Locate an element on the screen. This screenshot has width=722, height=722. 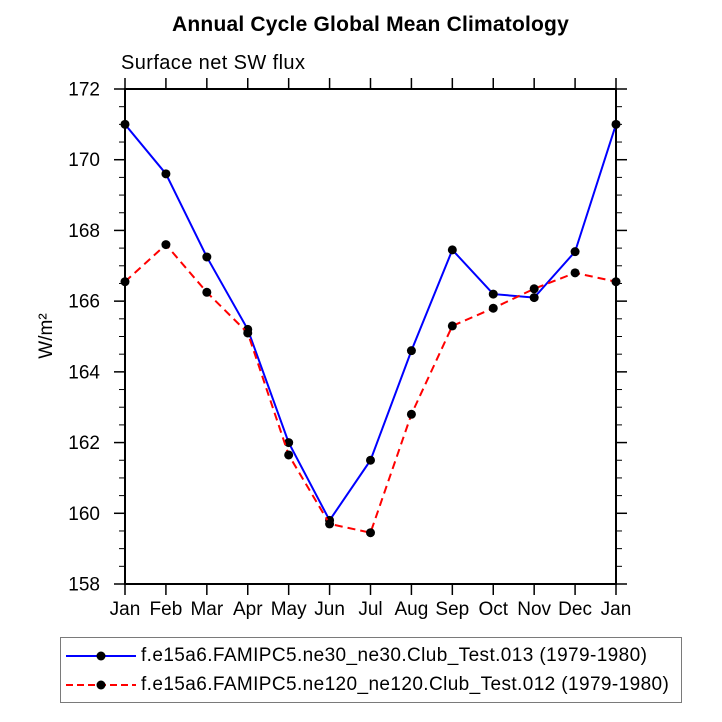
svg-text: Jun is located at coordinates (329, 609).